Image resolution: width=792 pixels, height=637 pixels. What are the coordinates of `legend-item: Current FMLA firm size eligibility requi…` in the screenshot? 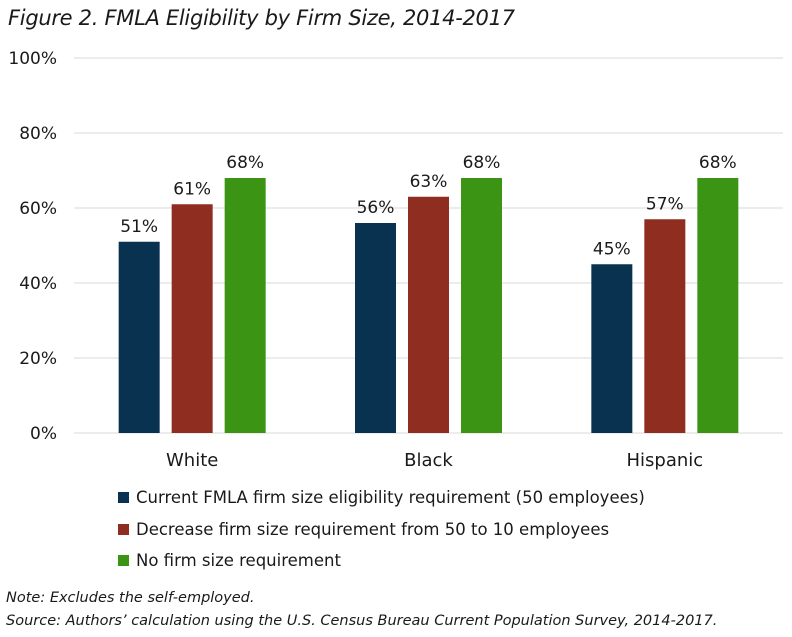 It's located at (381, 498).